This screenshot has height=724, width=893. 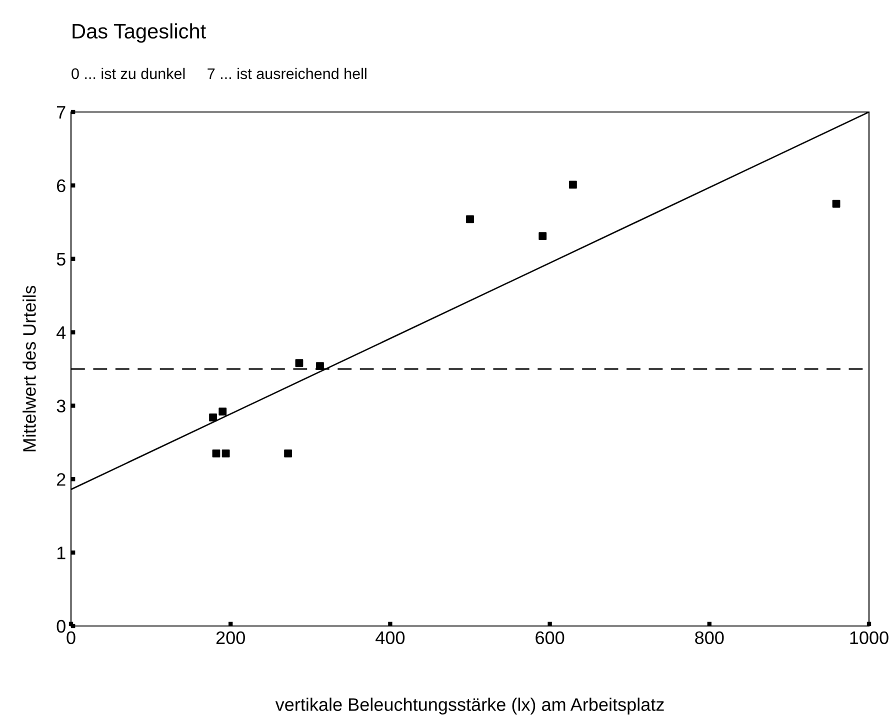 I want to click on x-tick-label: 0, so click(x=71, y=637).